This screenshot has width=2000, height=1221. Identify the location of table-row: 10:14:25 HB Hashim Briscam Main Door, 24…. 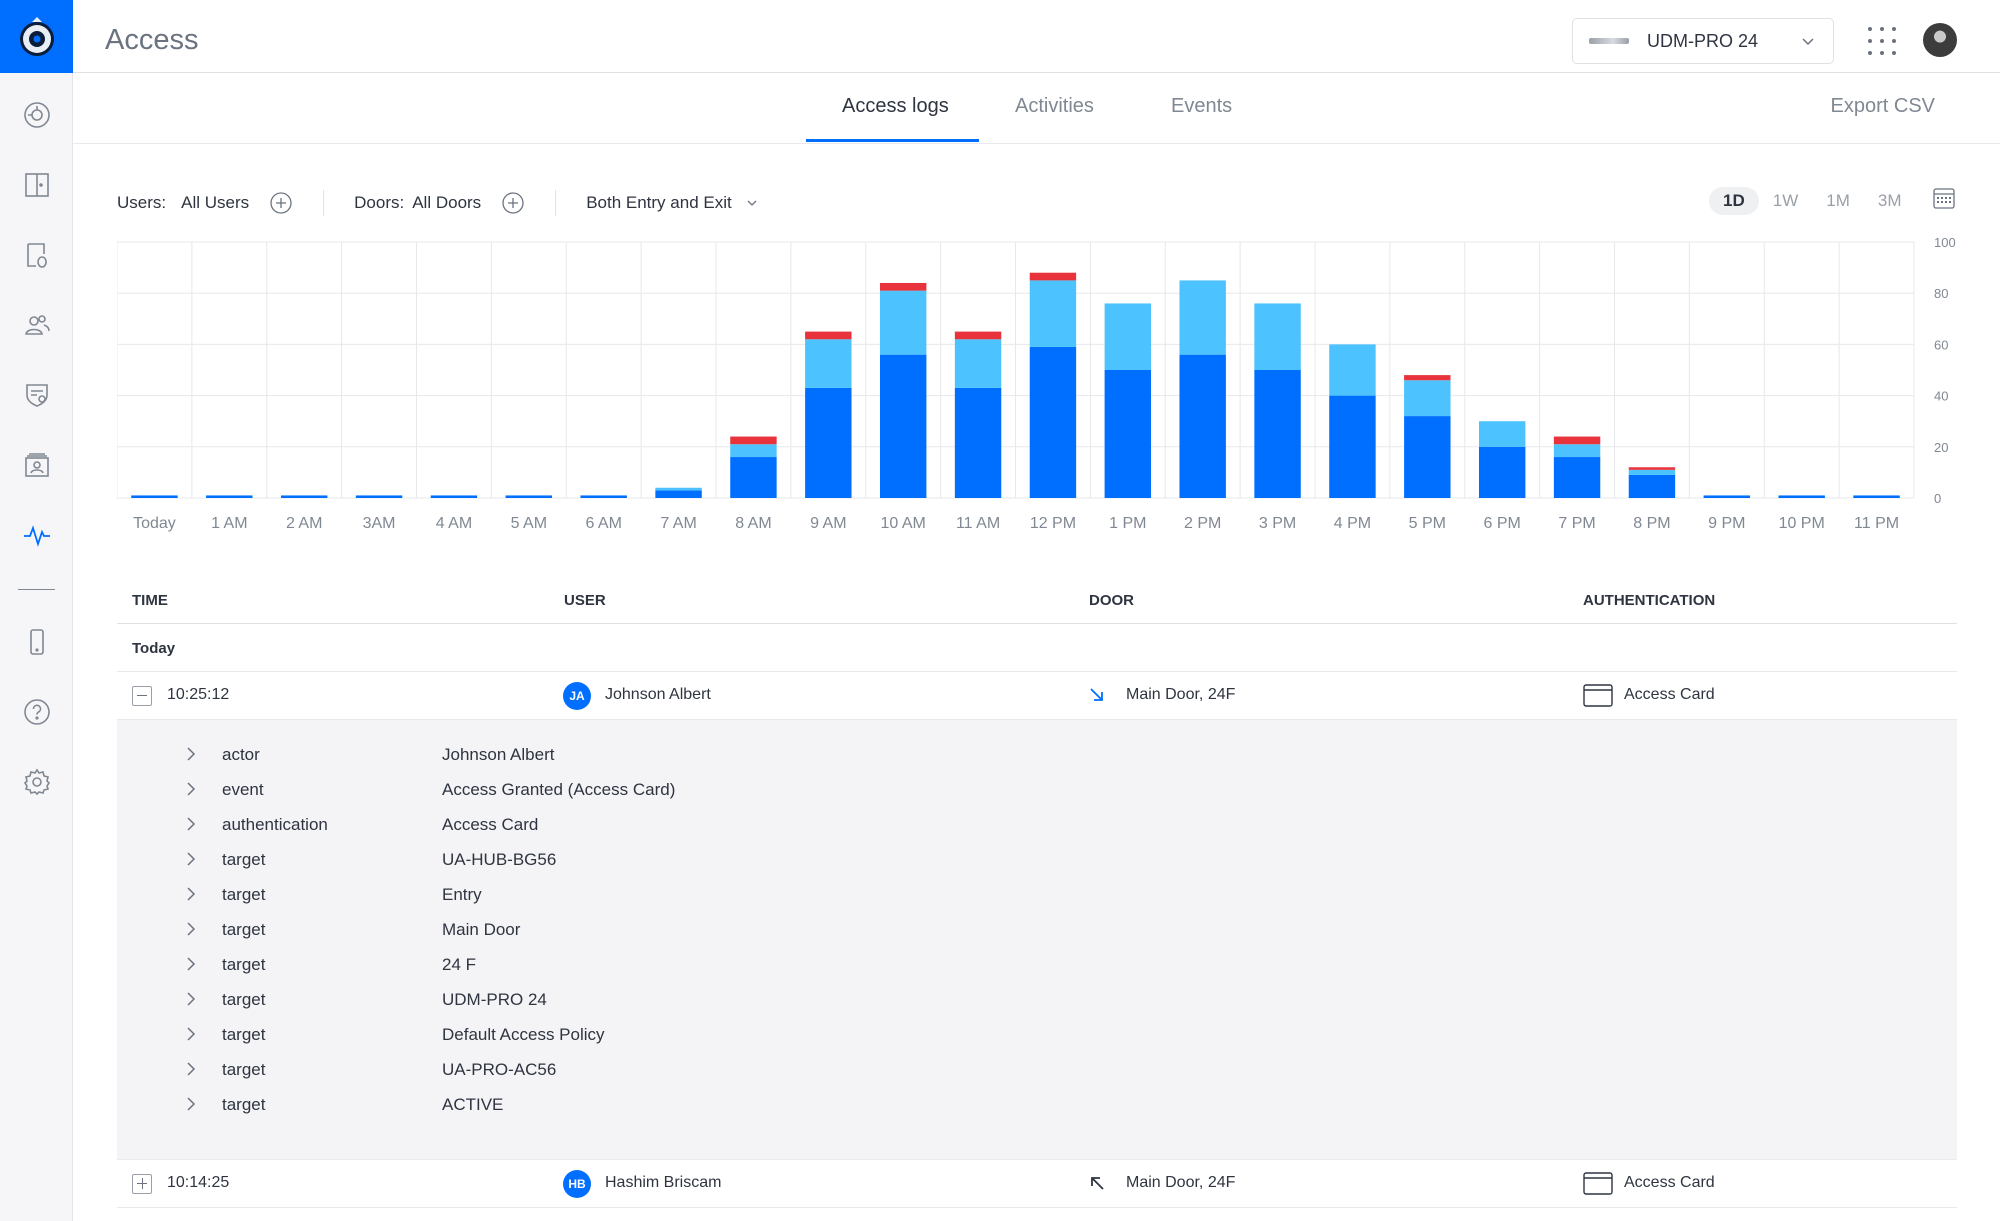
(1037, 1184).